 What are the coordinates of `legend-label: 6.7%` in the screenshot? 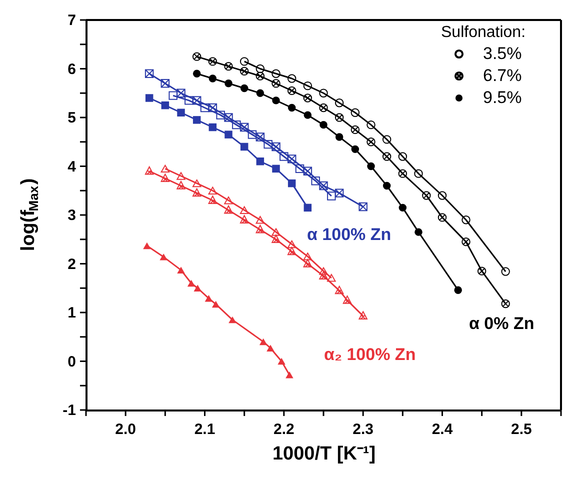 It's located at (502, 75).